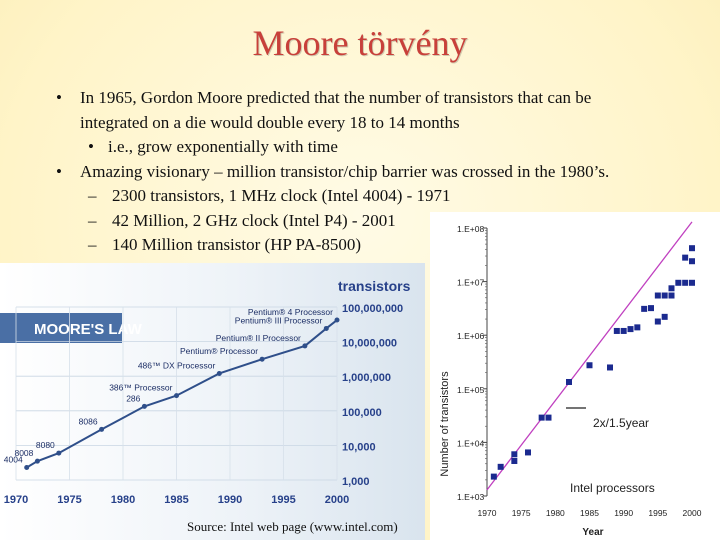 The width and height of the screenshot is (720, 540). What do you see at coordinates (177, 365) in the screenshot?
I see `moore-point-label: 486™ DX Processor` at bounding box center [177, 365].